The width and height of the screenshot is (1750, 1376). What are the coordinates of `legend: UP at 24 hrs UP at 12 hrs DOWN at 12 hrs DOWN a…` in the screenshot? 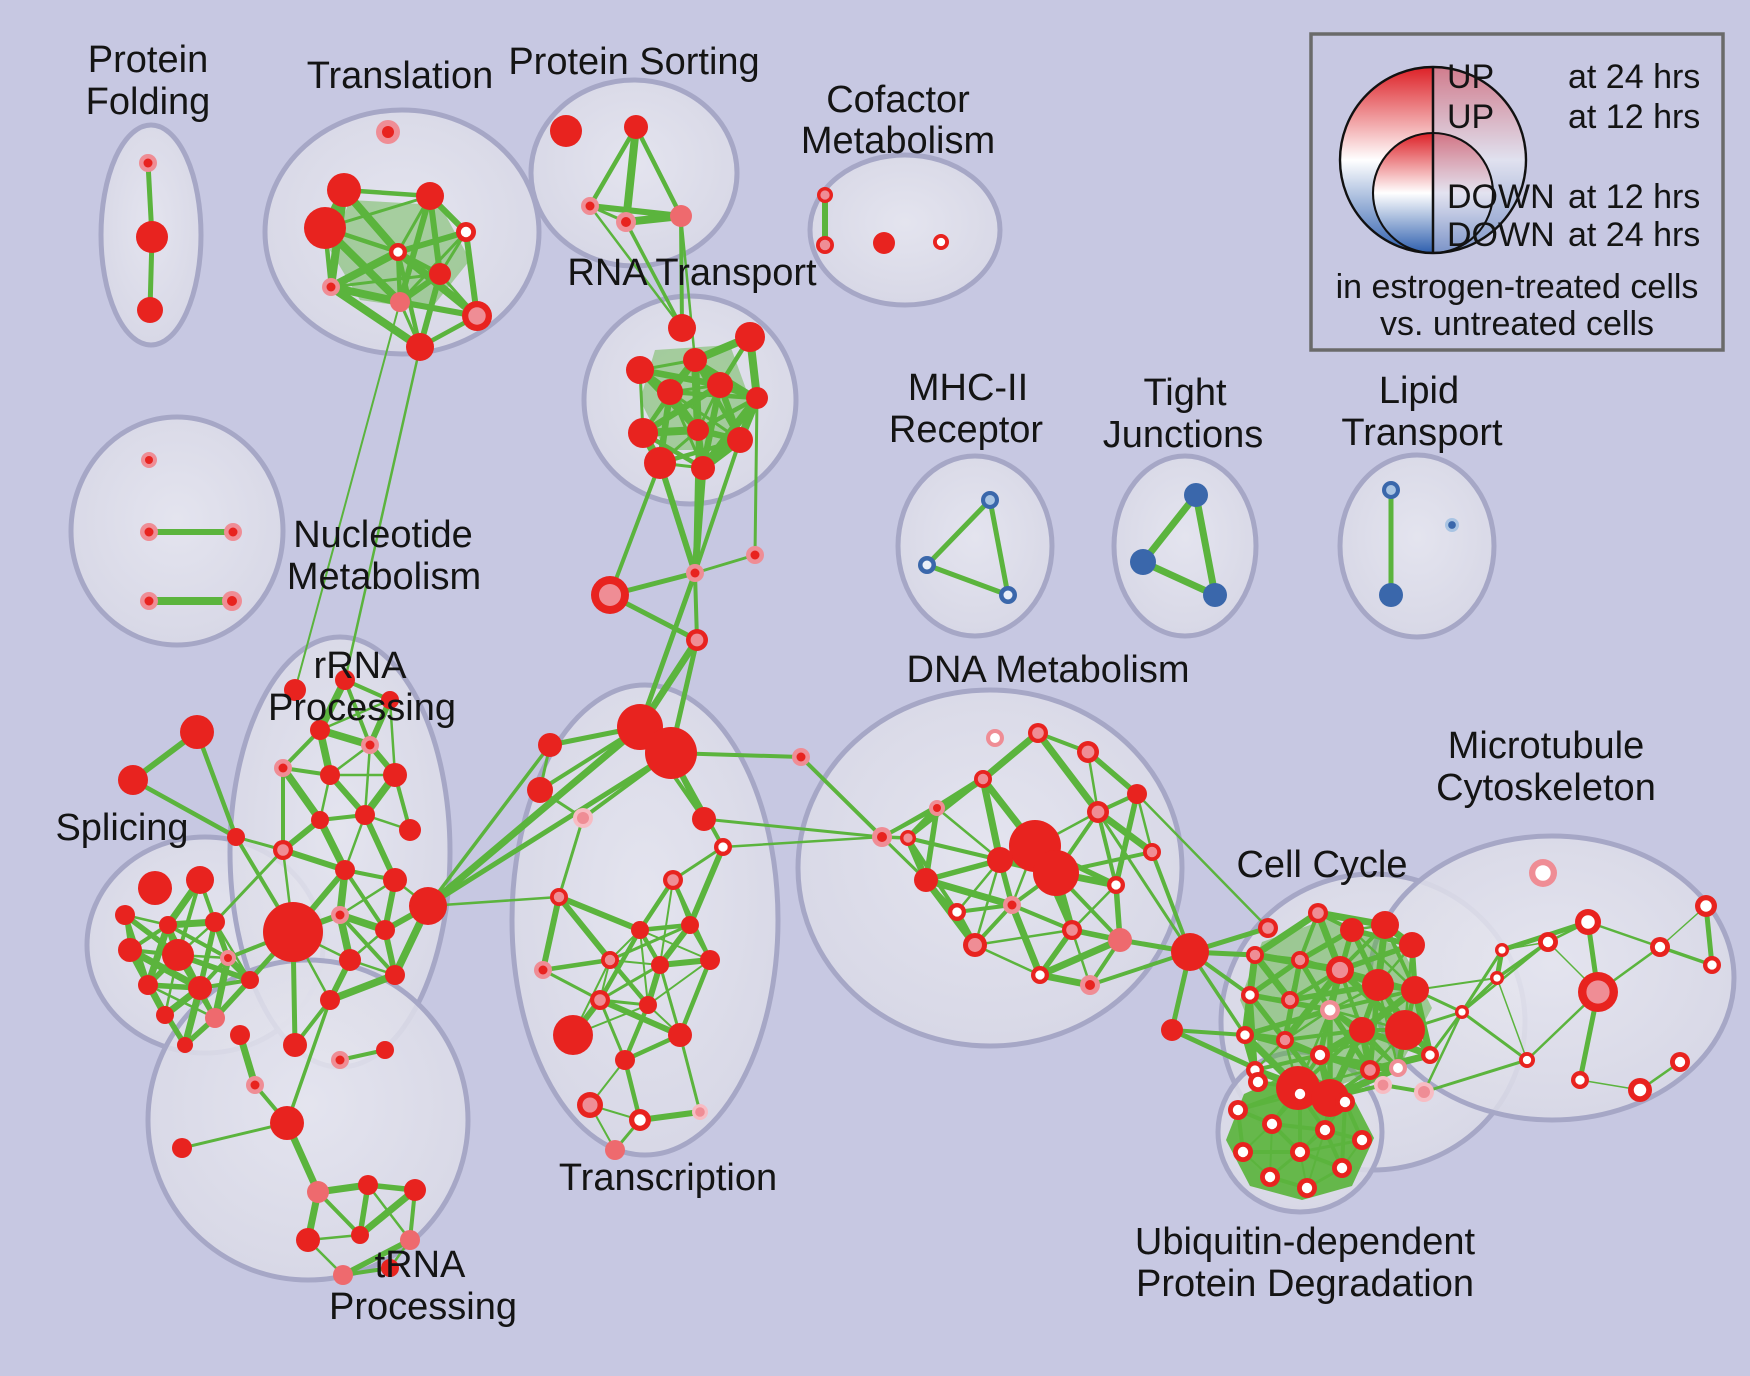 It's located at (1517, 192).